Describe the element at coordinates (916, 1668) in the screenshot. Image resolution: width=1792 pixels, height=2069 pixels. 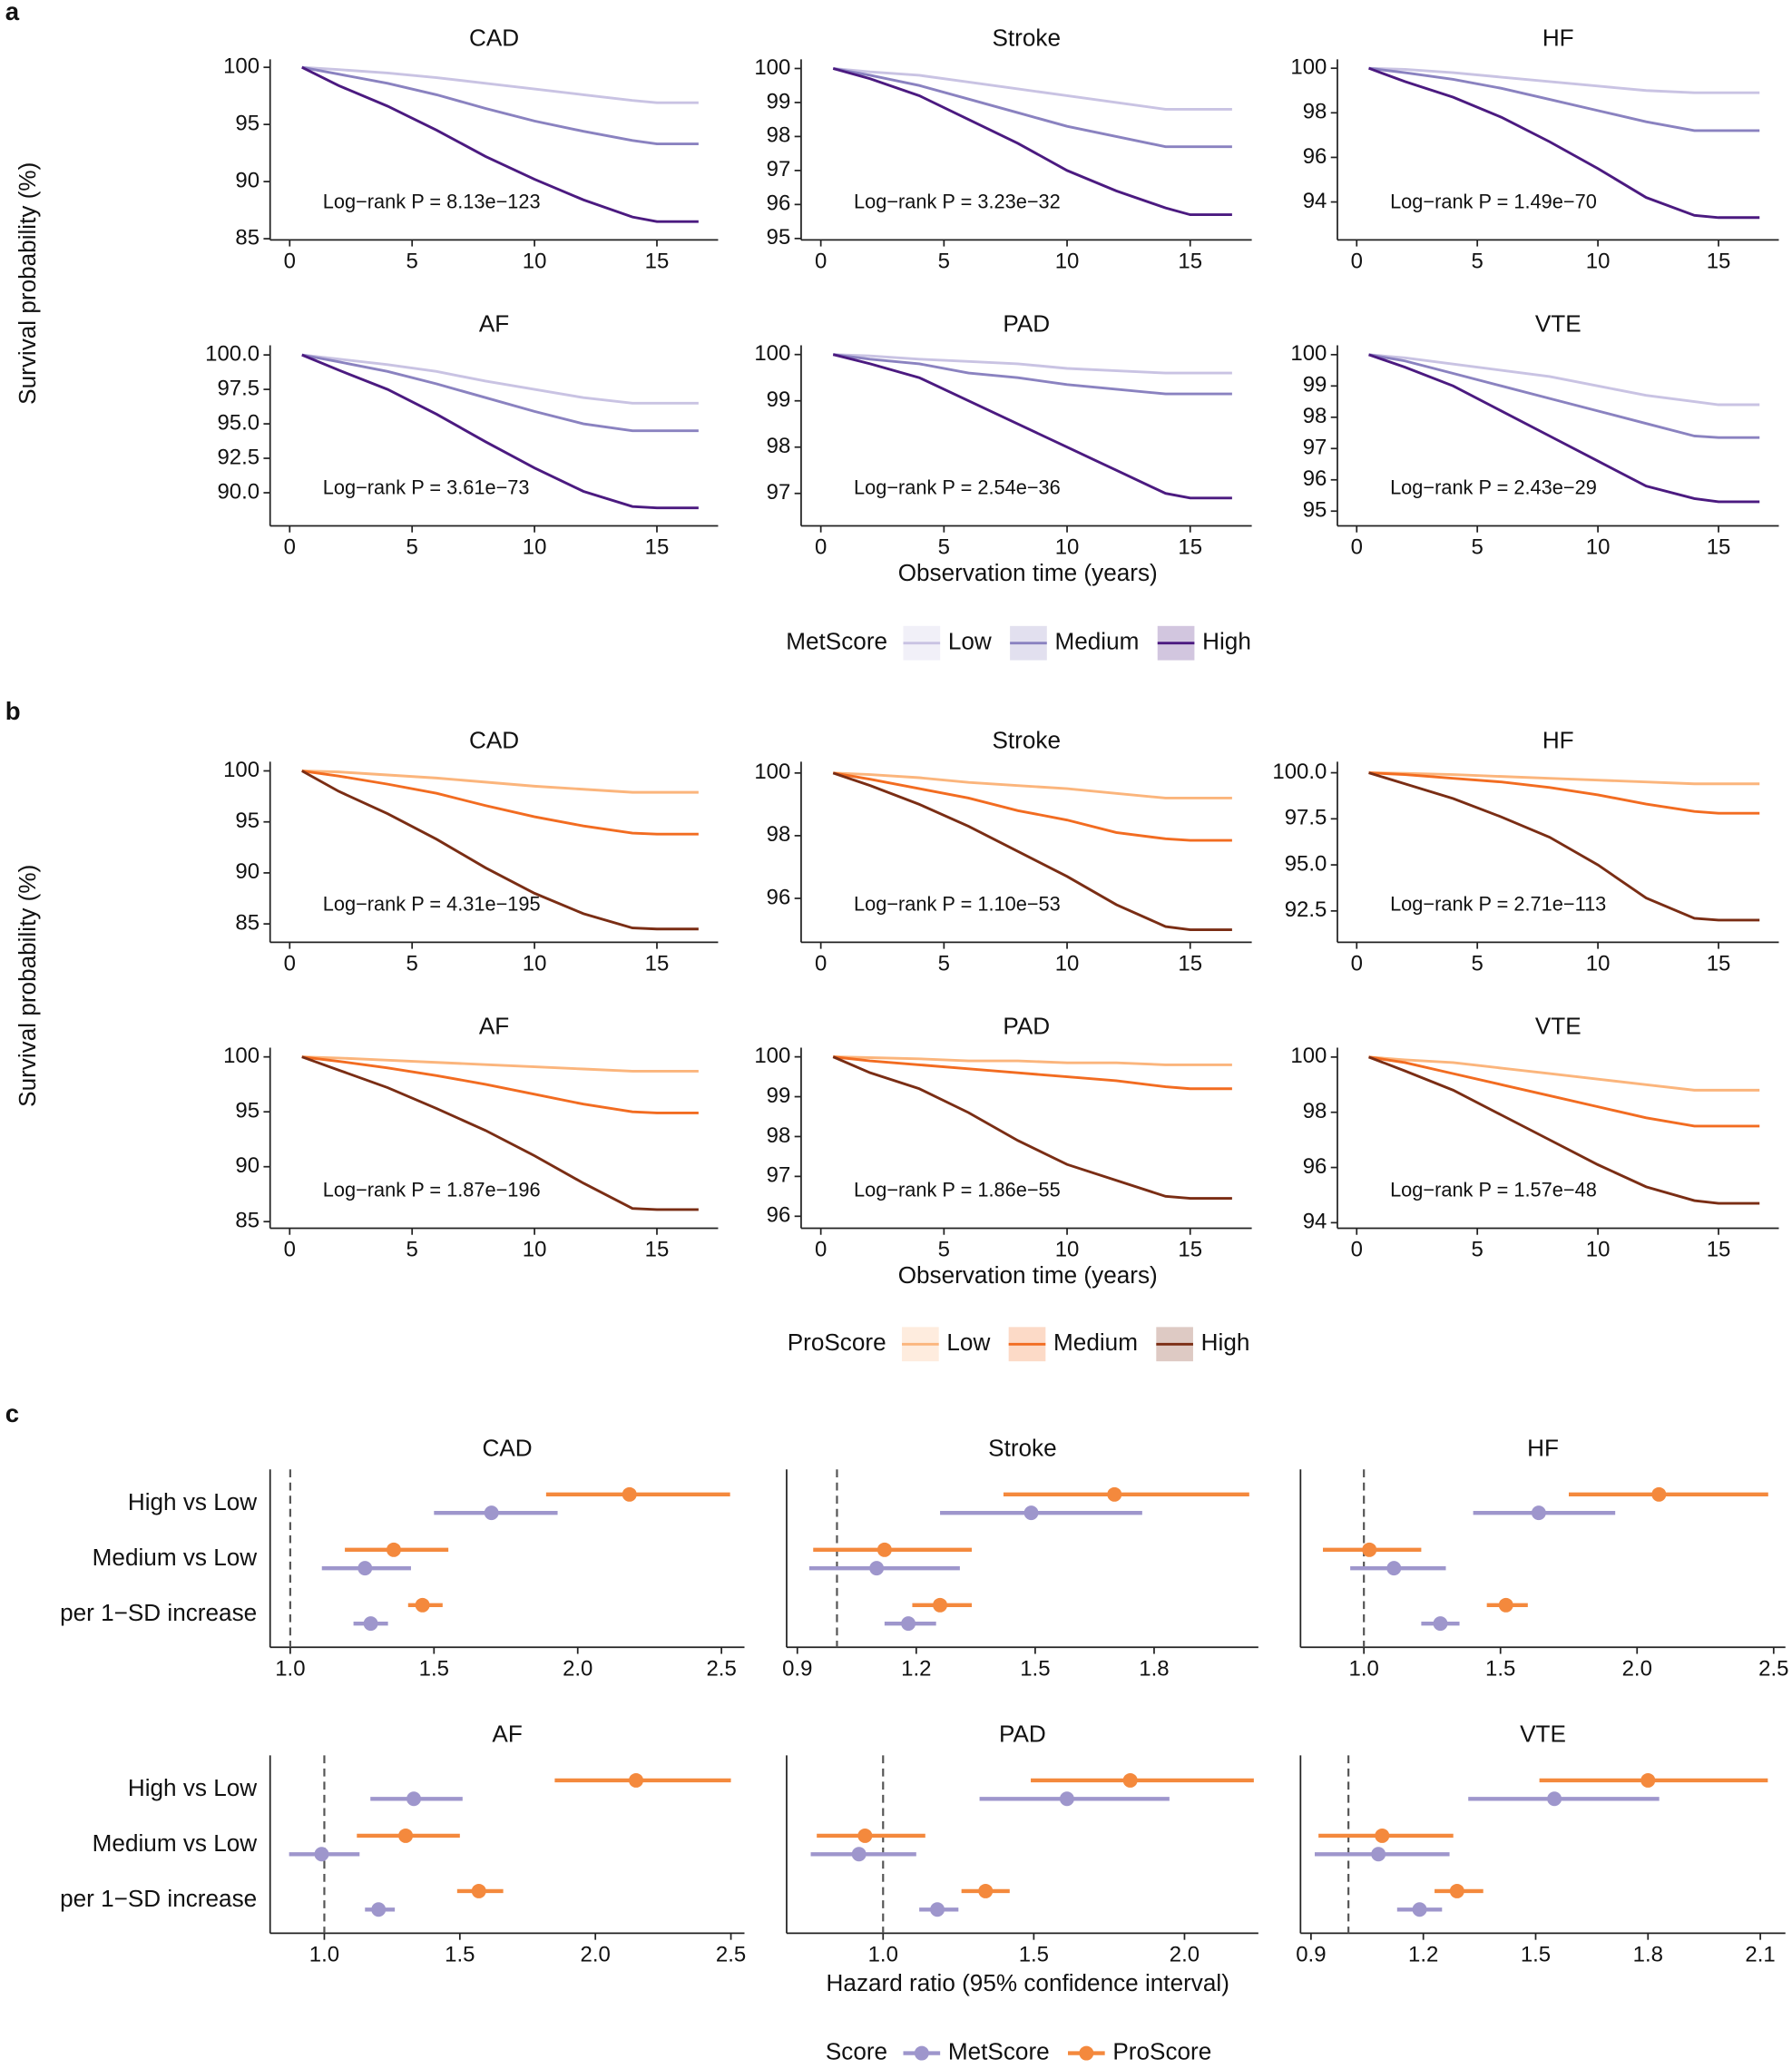
I see `x-tick-label: 1.2` at that location.